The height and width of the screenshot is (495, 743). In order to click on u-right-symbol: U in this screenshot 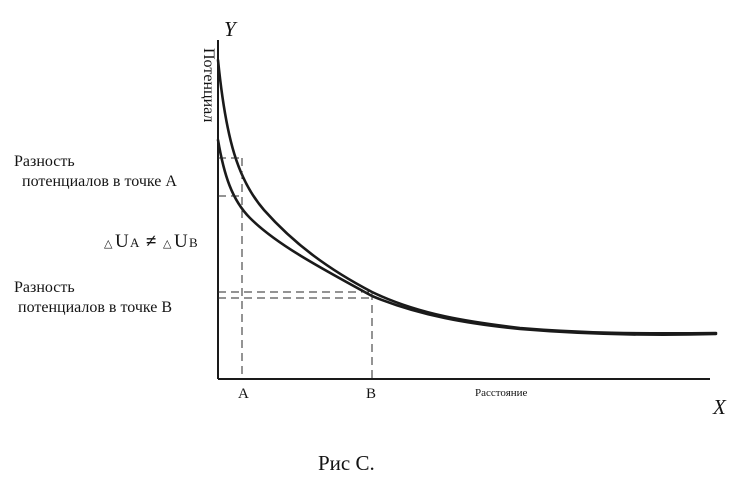, I will do `click(181, 241)`.